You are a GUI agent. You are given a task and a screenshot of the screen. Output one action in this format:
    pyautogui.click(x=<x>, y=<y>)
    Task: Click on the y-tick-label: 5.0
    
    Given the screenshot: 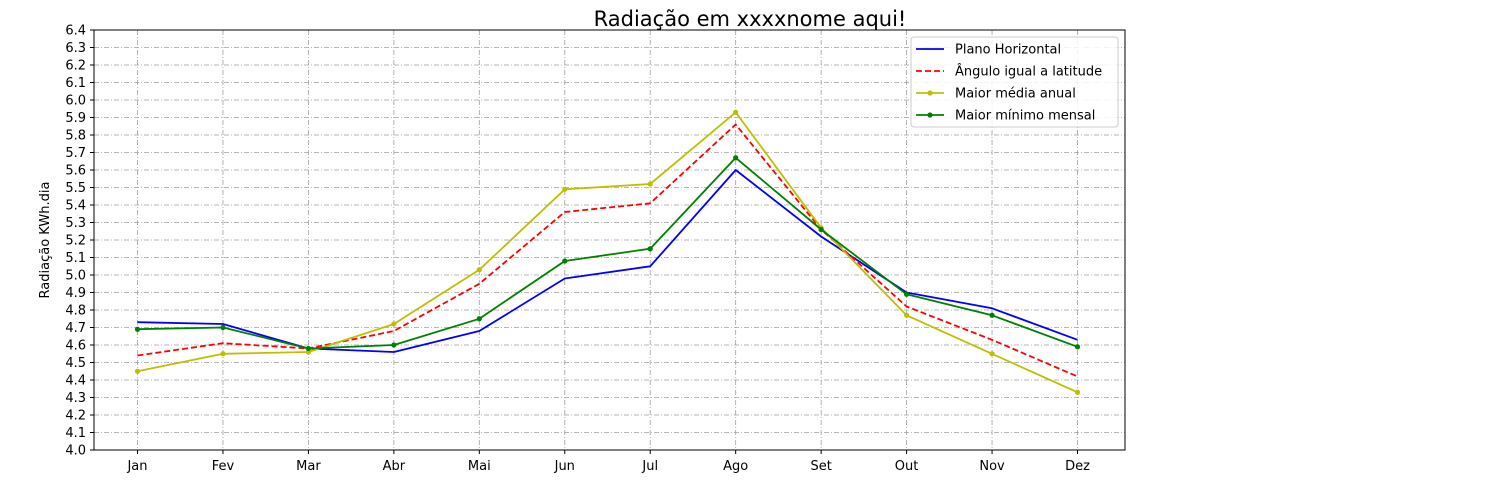 What is the action you would take?
    pyautogui.click(x=75, y=276)
    